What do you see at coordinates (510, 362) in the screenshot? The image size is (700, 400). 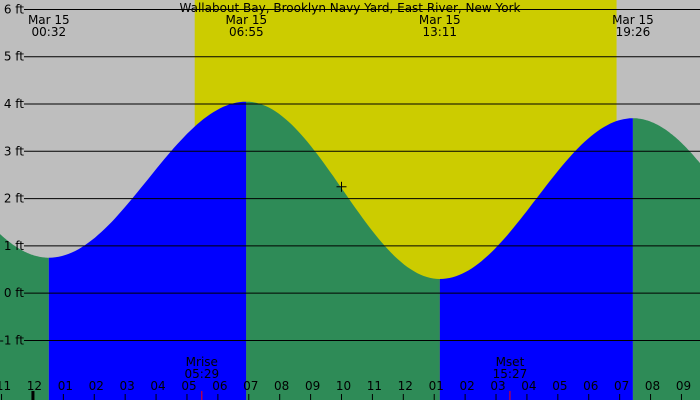 I see `moon-event-label: Mset` at bounding box center [510, 362].